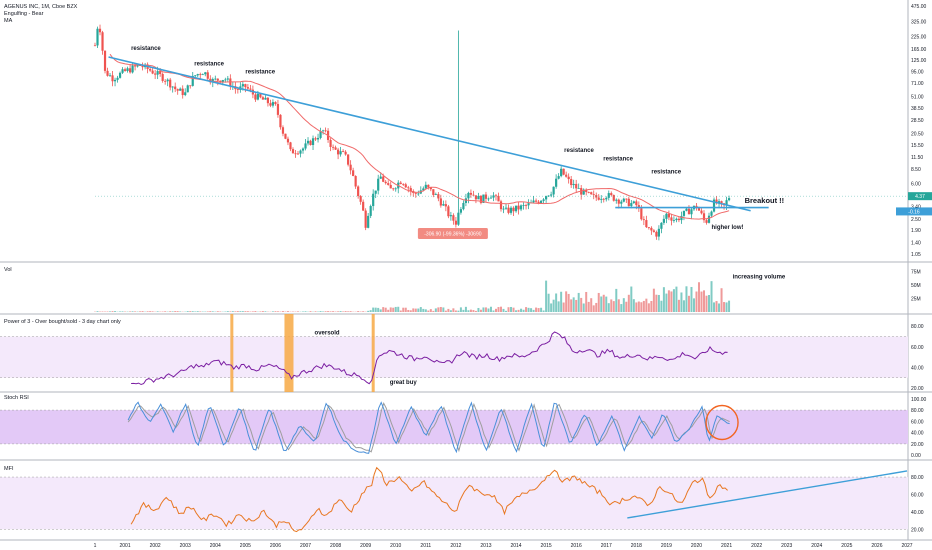 The image size is (932, 550). I want to click on time-axis-tick: 2002, so click(155, 546).